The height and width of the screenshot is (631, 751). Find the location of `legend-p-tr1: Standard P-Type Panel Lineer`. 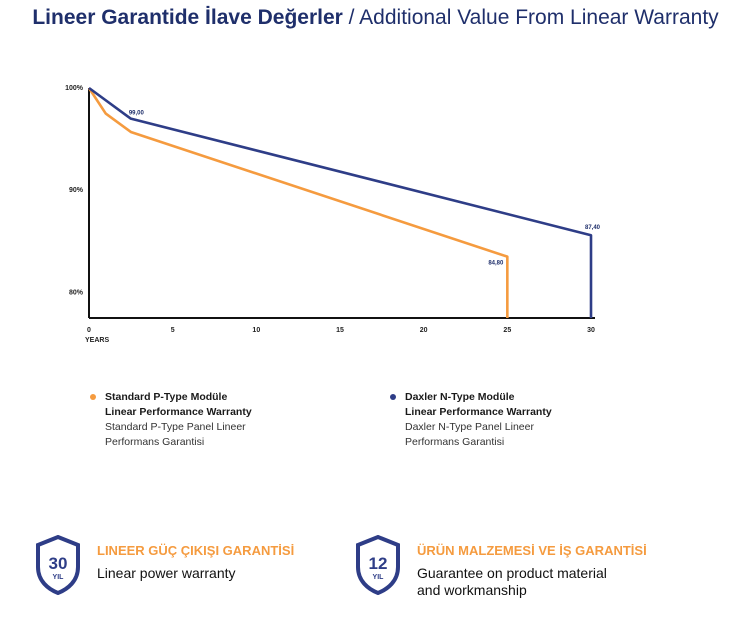

legend-p-tr1: Standard P-Type Panel Lineer is located at coordinates (175, 427).